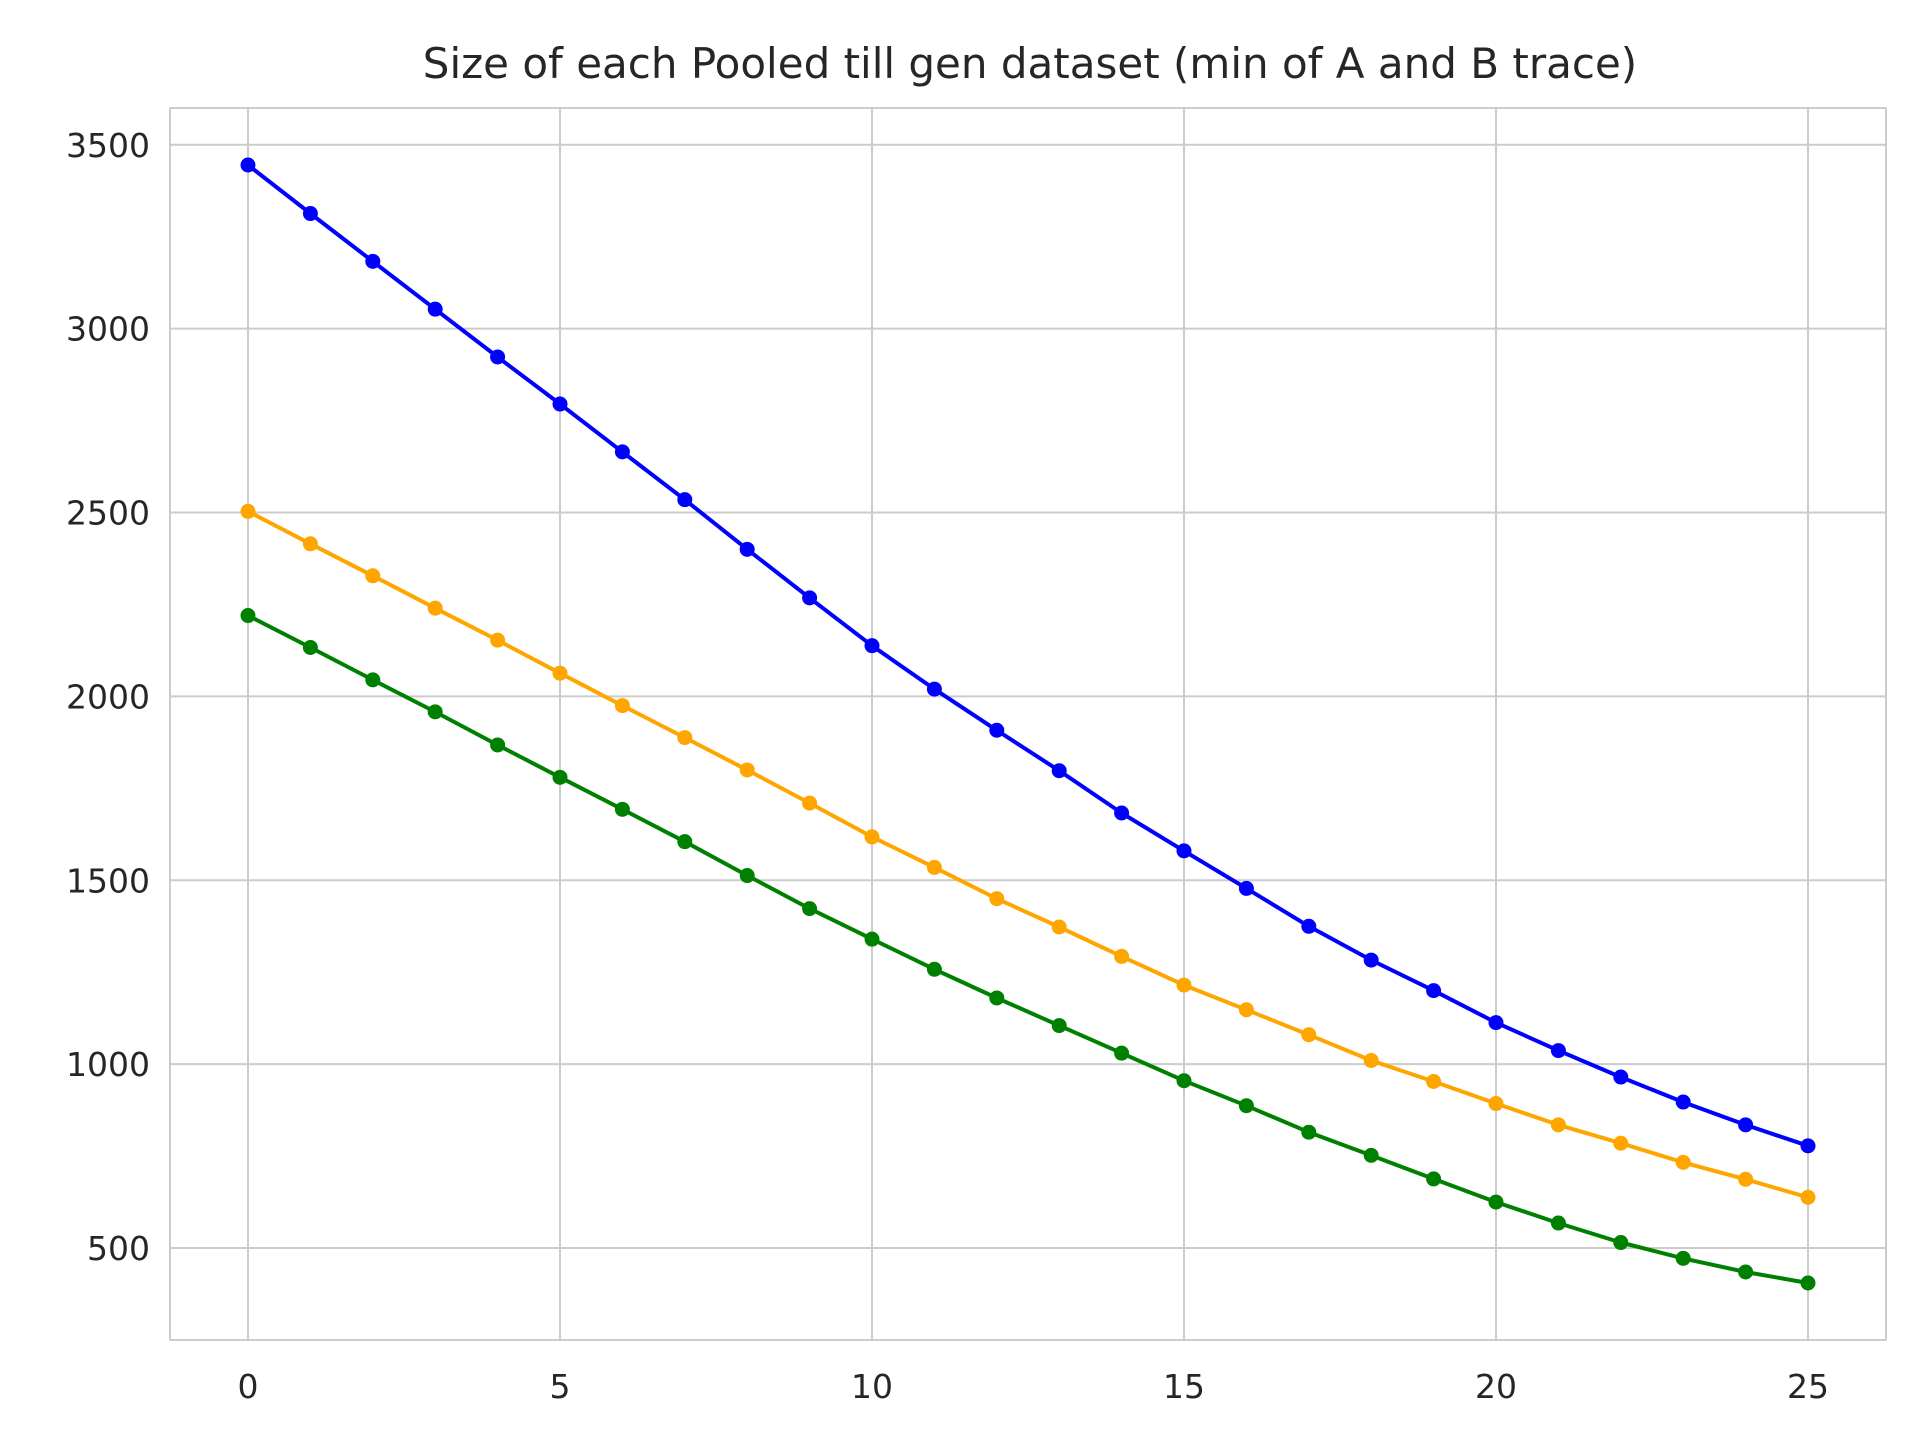  I want to click on y-tick-label: 1500, so click(108, 880).